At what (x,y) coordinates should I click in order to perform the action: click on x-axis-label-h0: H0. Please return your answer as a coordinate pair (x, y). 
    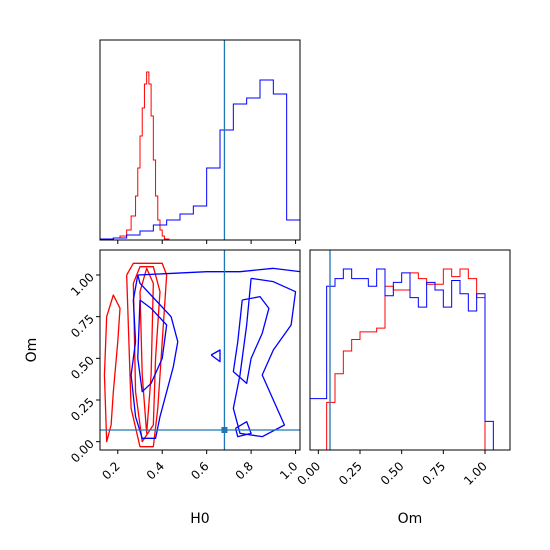
    Looking at the image, I should click on (199, 519).